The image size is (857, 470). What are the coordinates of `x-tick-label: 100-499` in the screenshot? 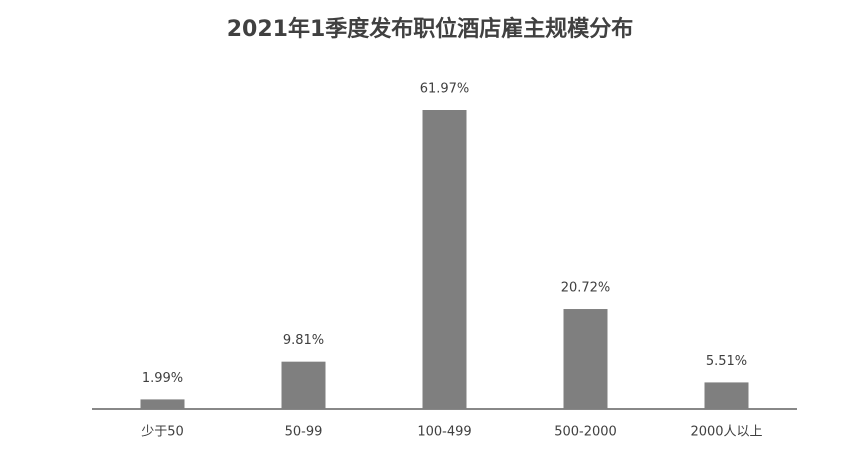 It's located at (444, 432).